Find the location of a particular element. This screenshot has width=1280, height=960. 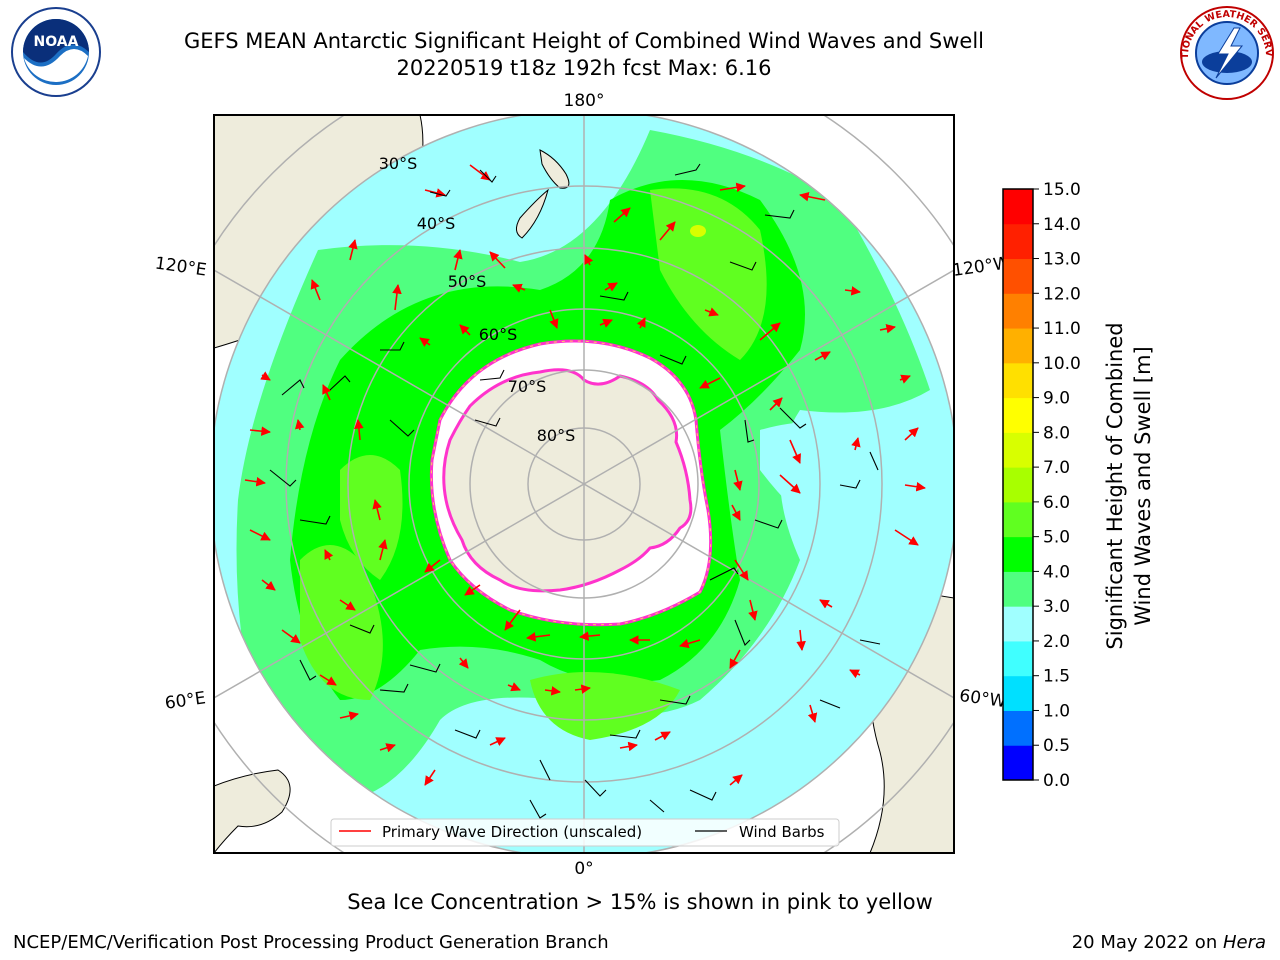

label-30s: 30°S is located at coordinates (398, 163).